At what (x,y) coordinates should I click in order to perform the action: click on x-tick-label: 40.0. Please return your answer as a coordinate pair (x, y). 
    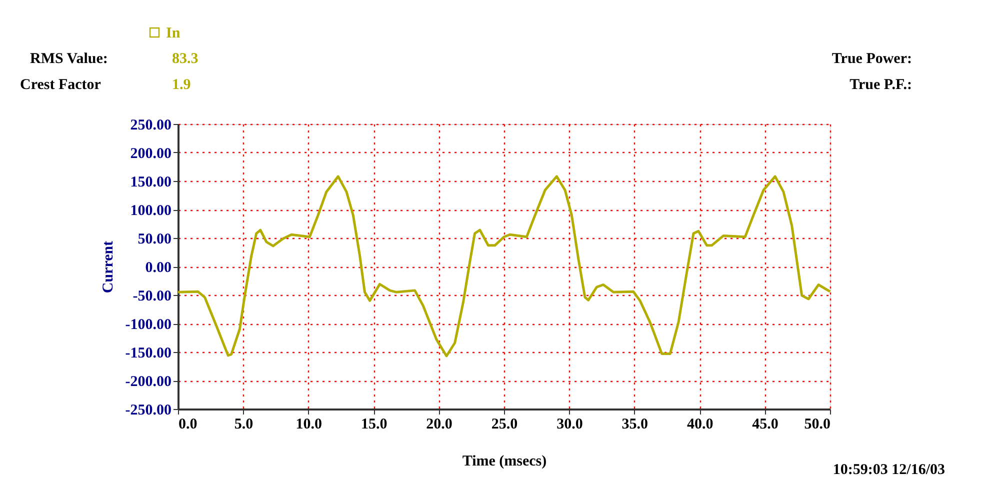
    Looking at the image, I should click on (700, 424).